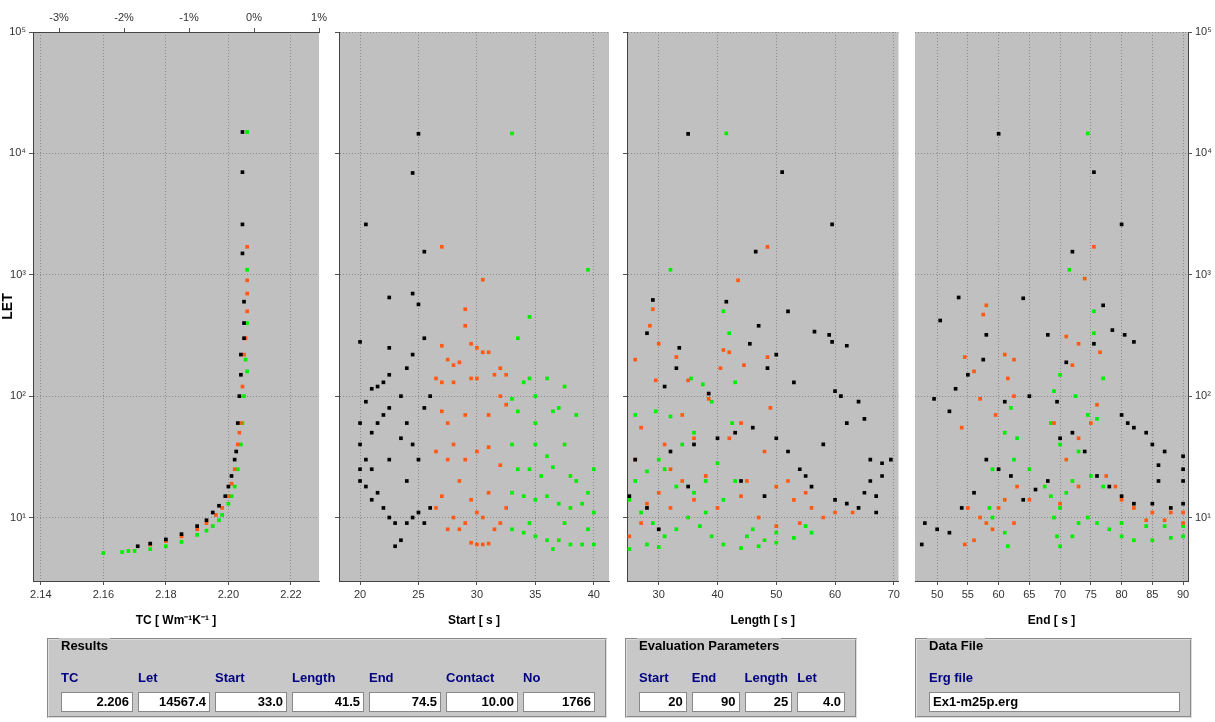 This screenshot has width=1215, height=722. I want to click on text: Ex1-m25p.erg, so click(976, 701).